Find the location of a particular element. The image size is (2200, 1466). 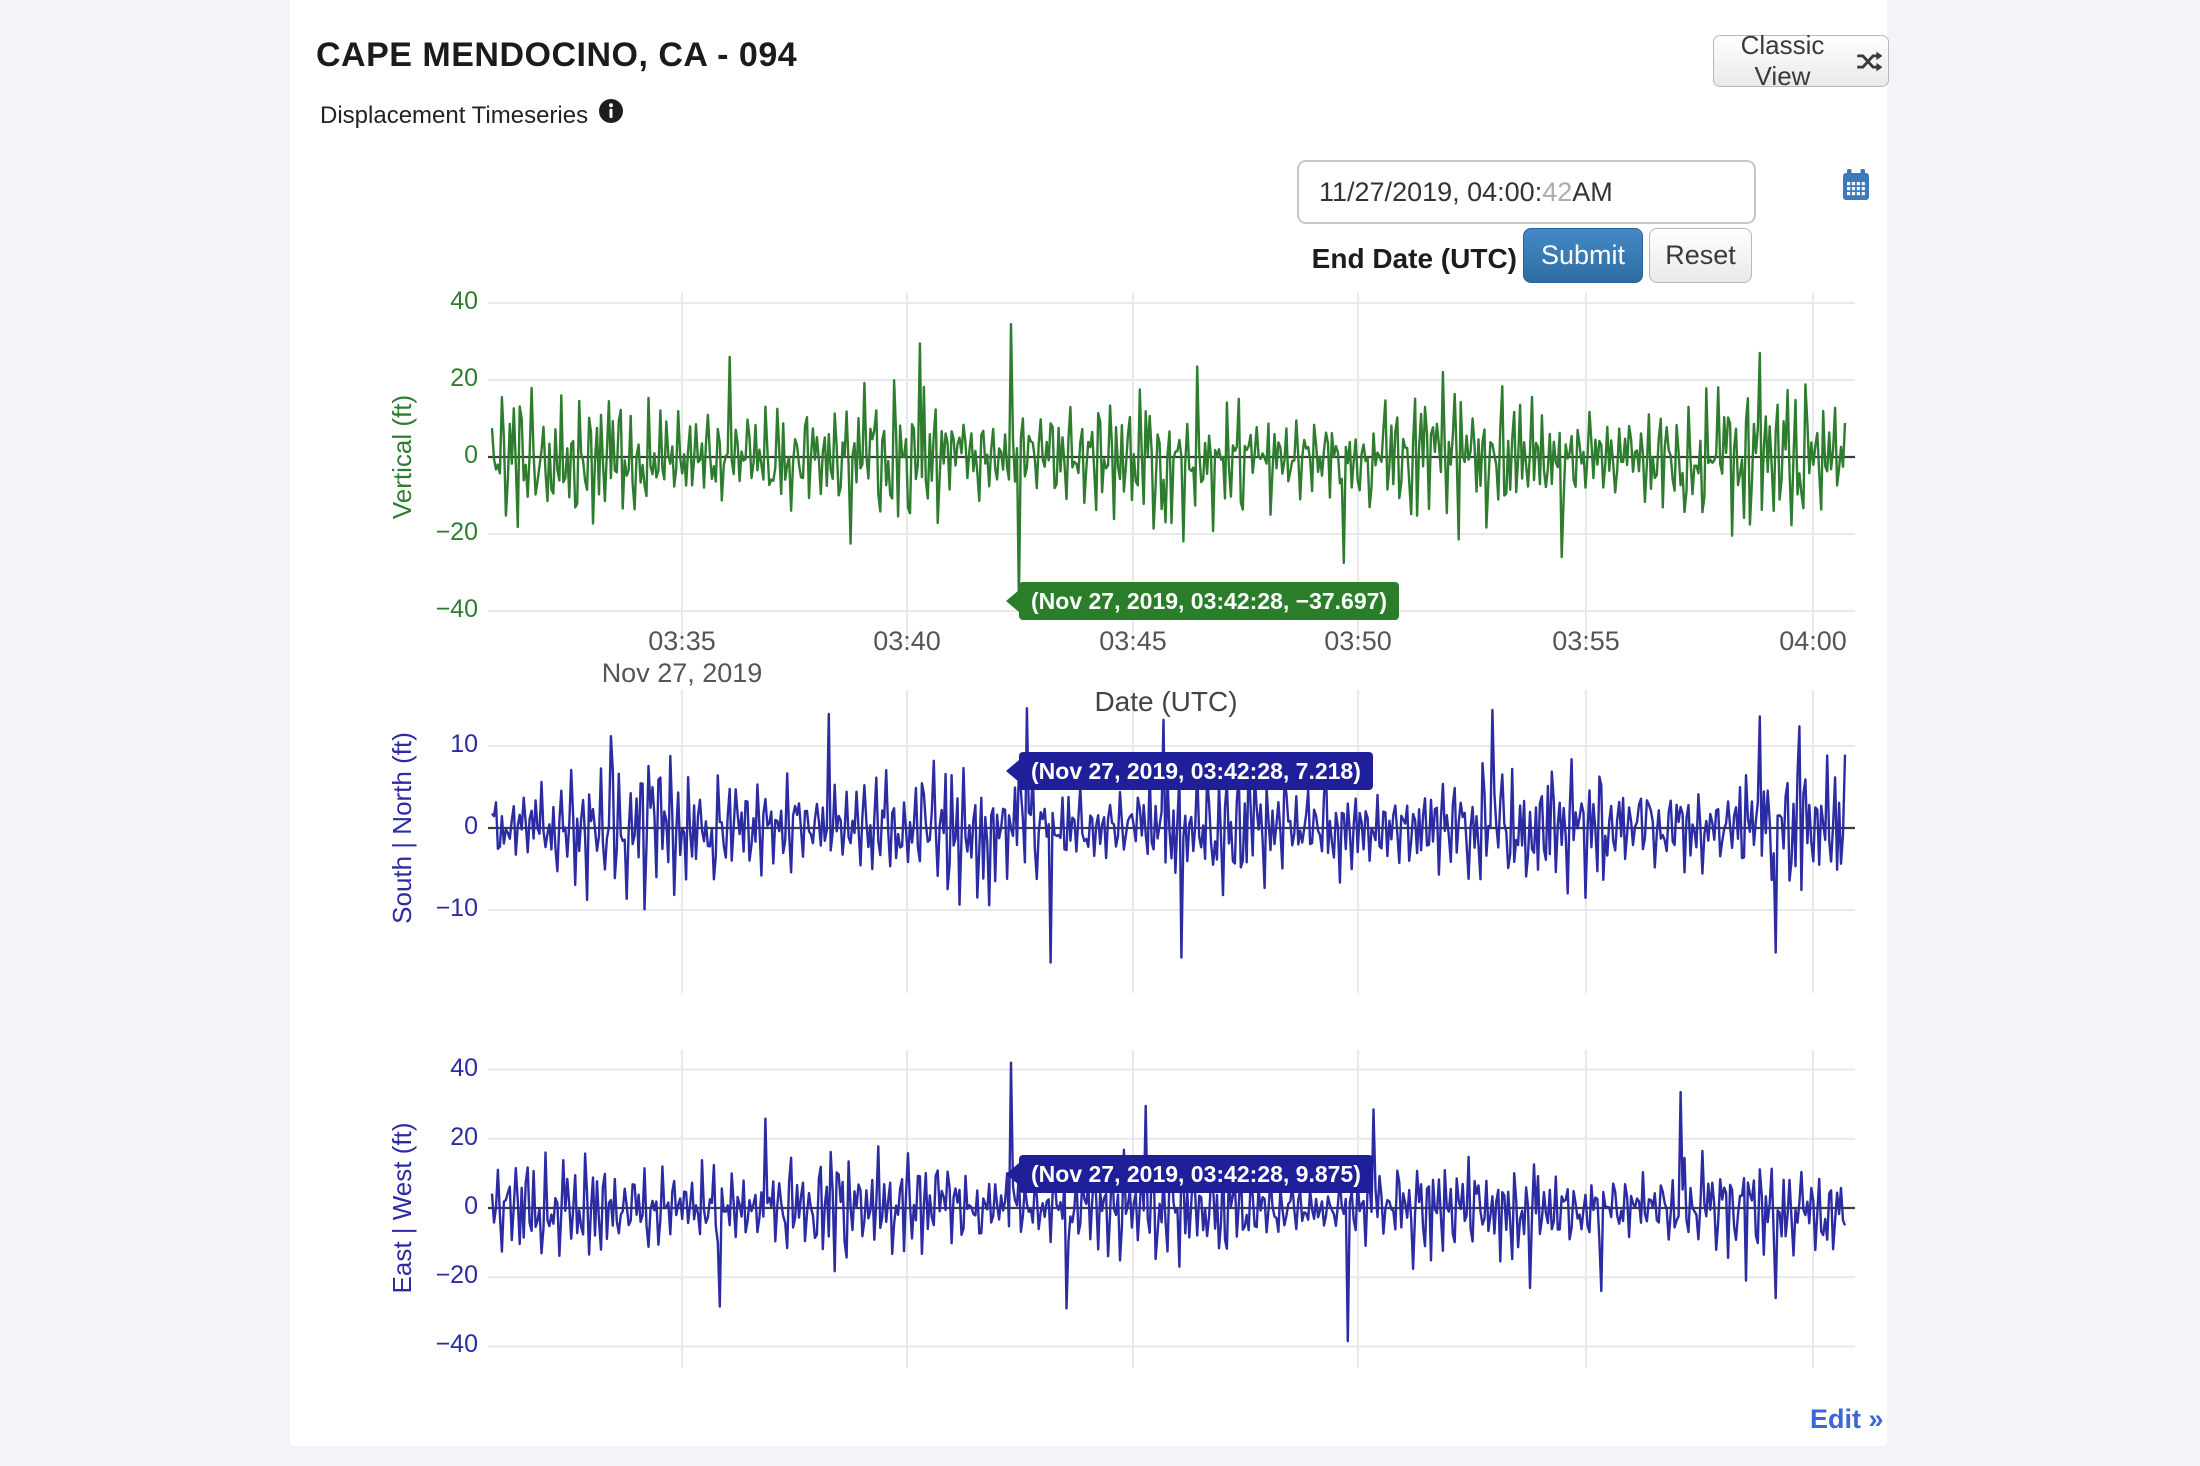

trace-south-north is located at coordinates (1169, 835).